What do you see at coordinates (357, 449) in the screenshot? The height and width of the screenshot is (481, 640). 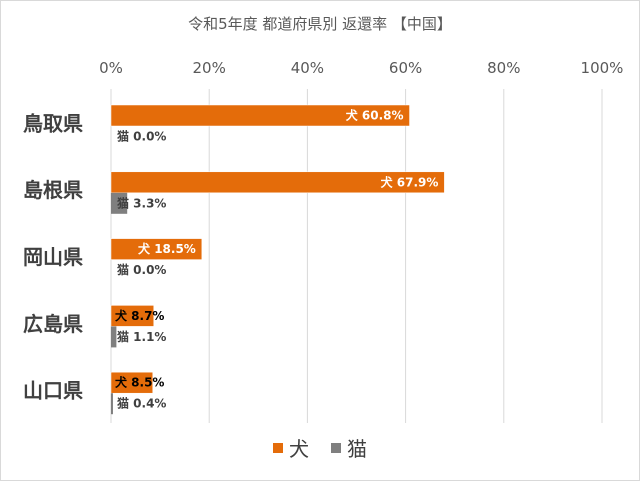 I see `legend-label-cat: 猫` at bounding box center [357, 449].